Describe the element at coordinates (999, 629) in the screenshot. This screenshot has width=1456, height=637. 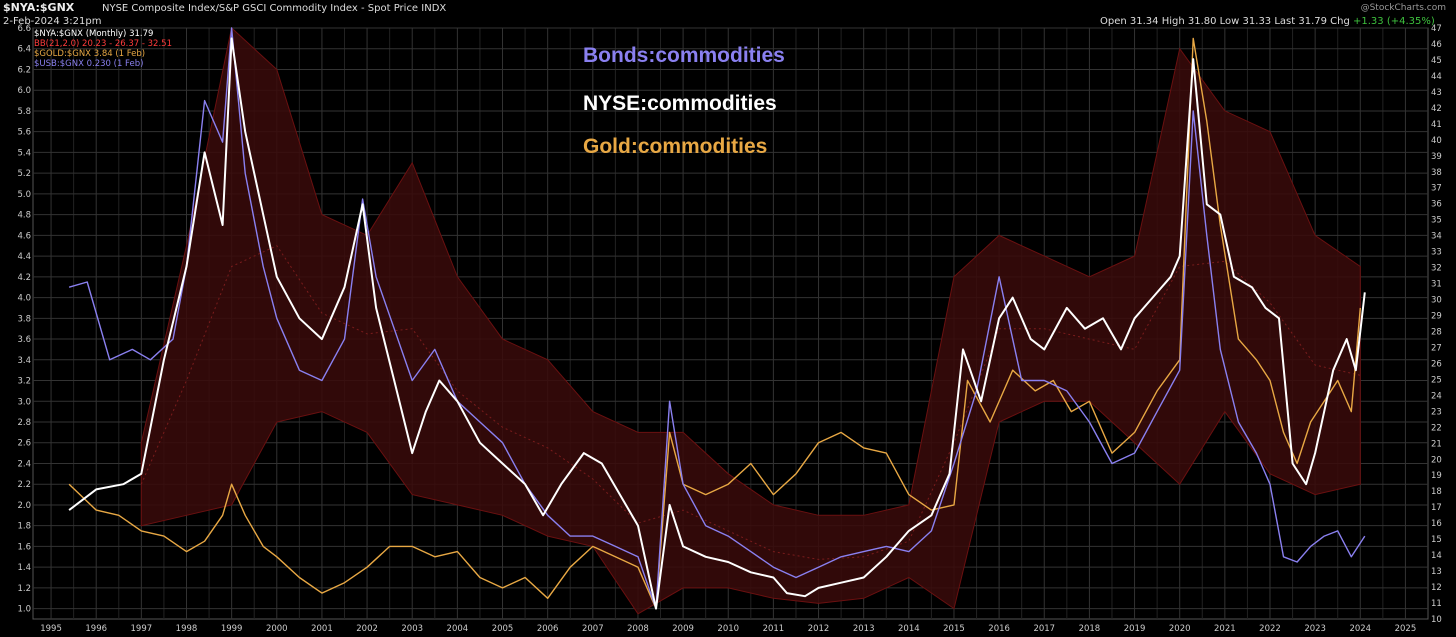
I see `x-tick-label: 2016` at that location.